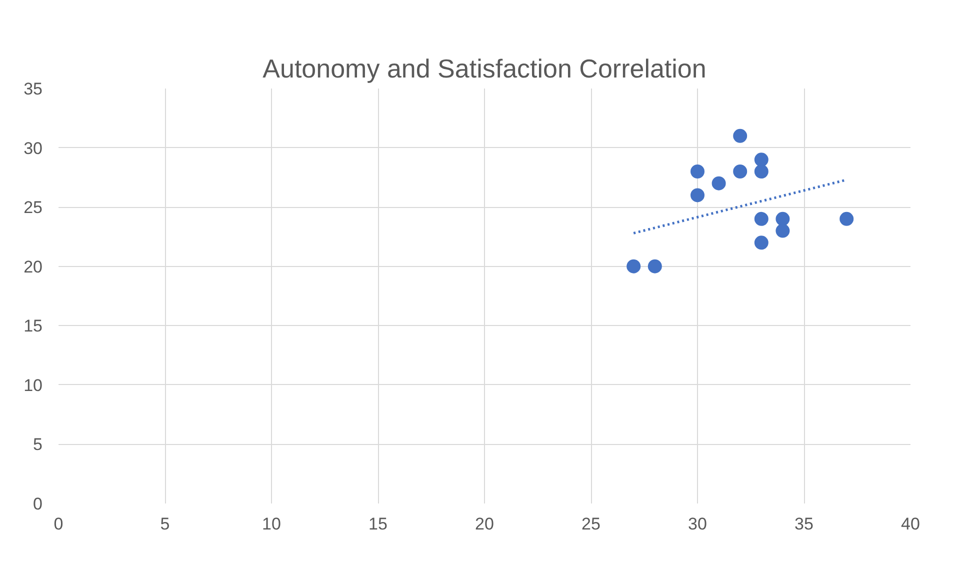 This screenshot has height=580, width=958. What do you see at coordinates (165, 524) in the screenshot?
I see `x-tick-label: 5` at bounding box center [165, 524].